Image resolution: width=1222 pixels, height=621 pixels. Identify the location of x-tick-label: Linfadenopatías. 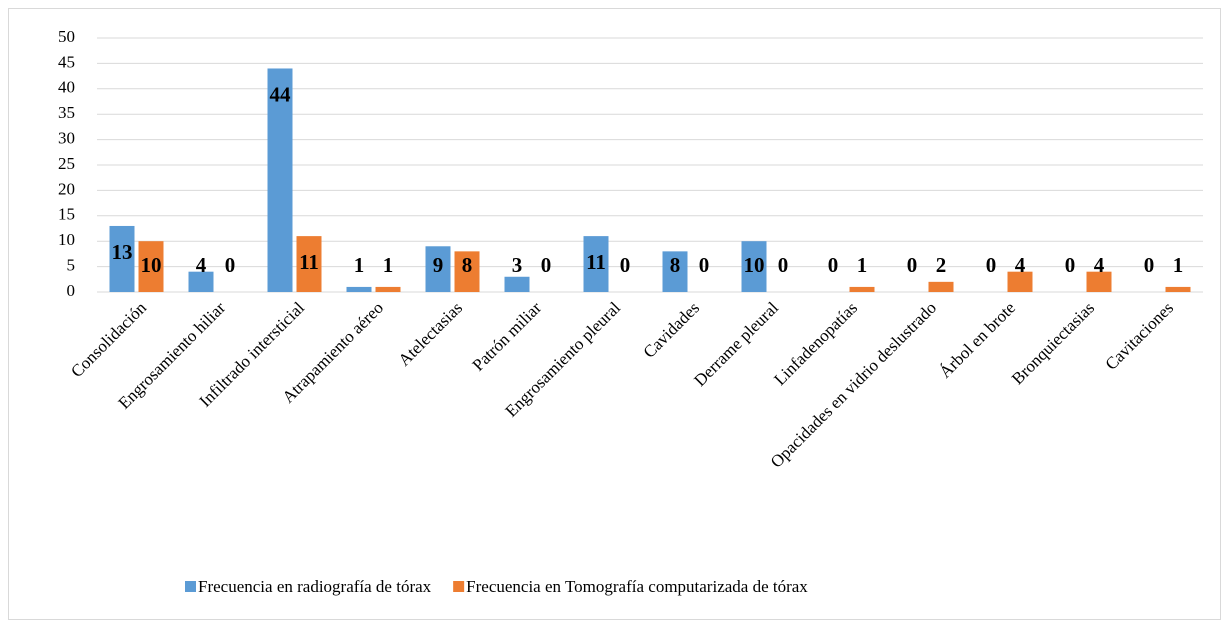
(815, 343).